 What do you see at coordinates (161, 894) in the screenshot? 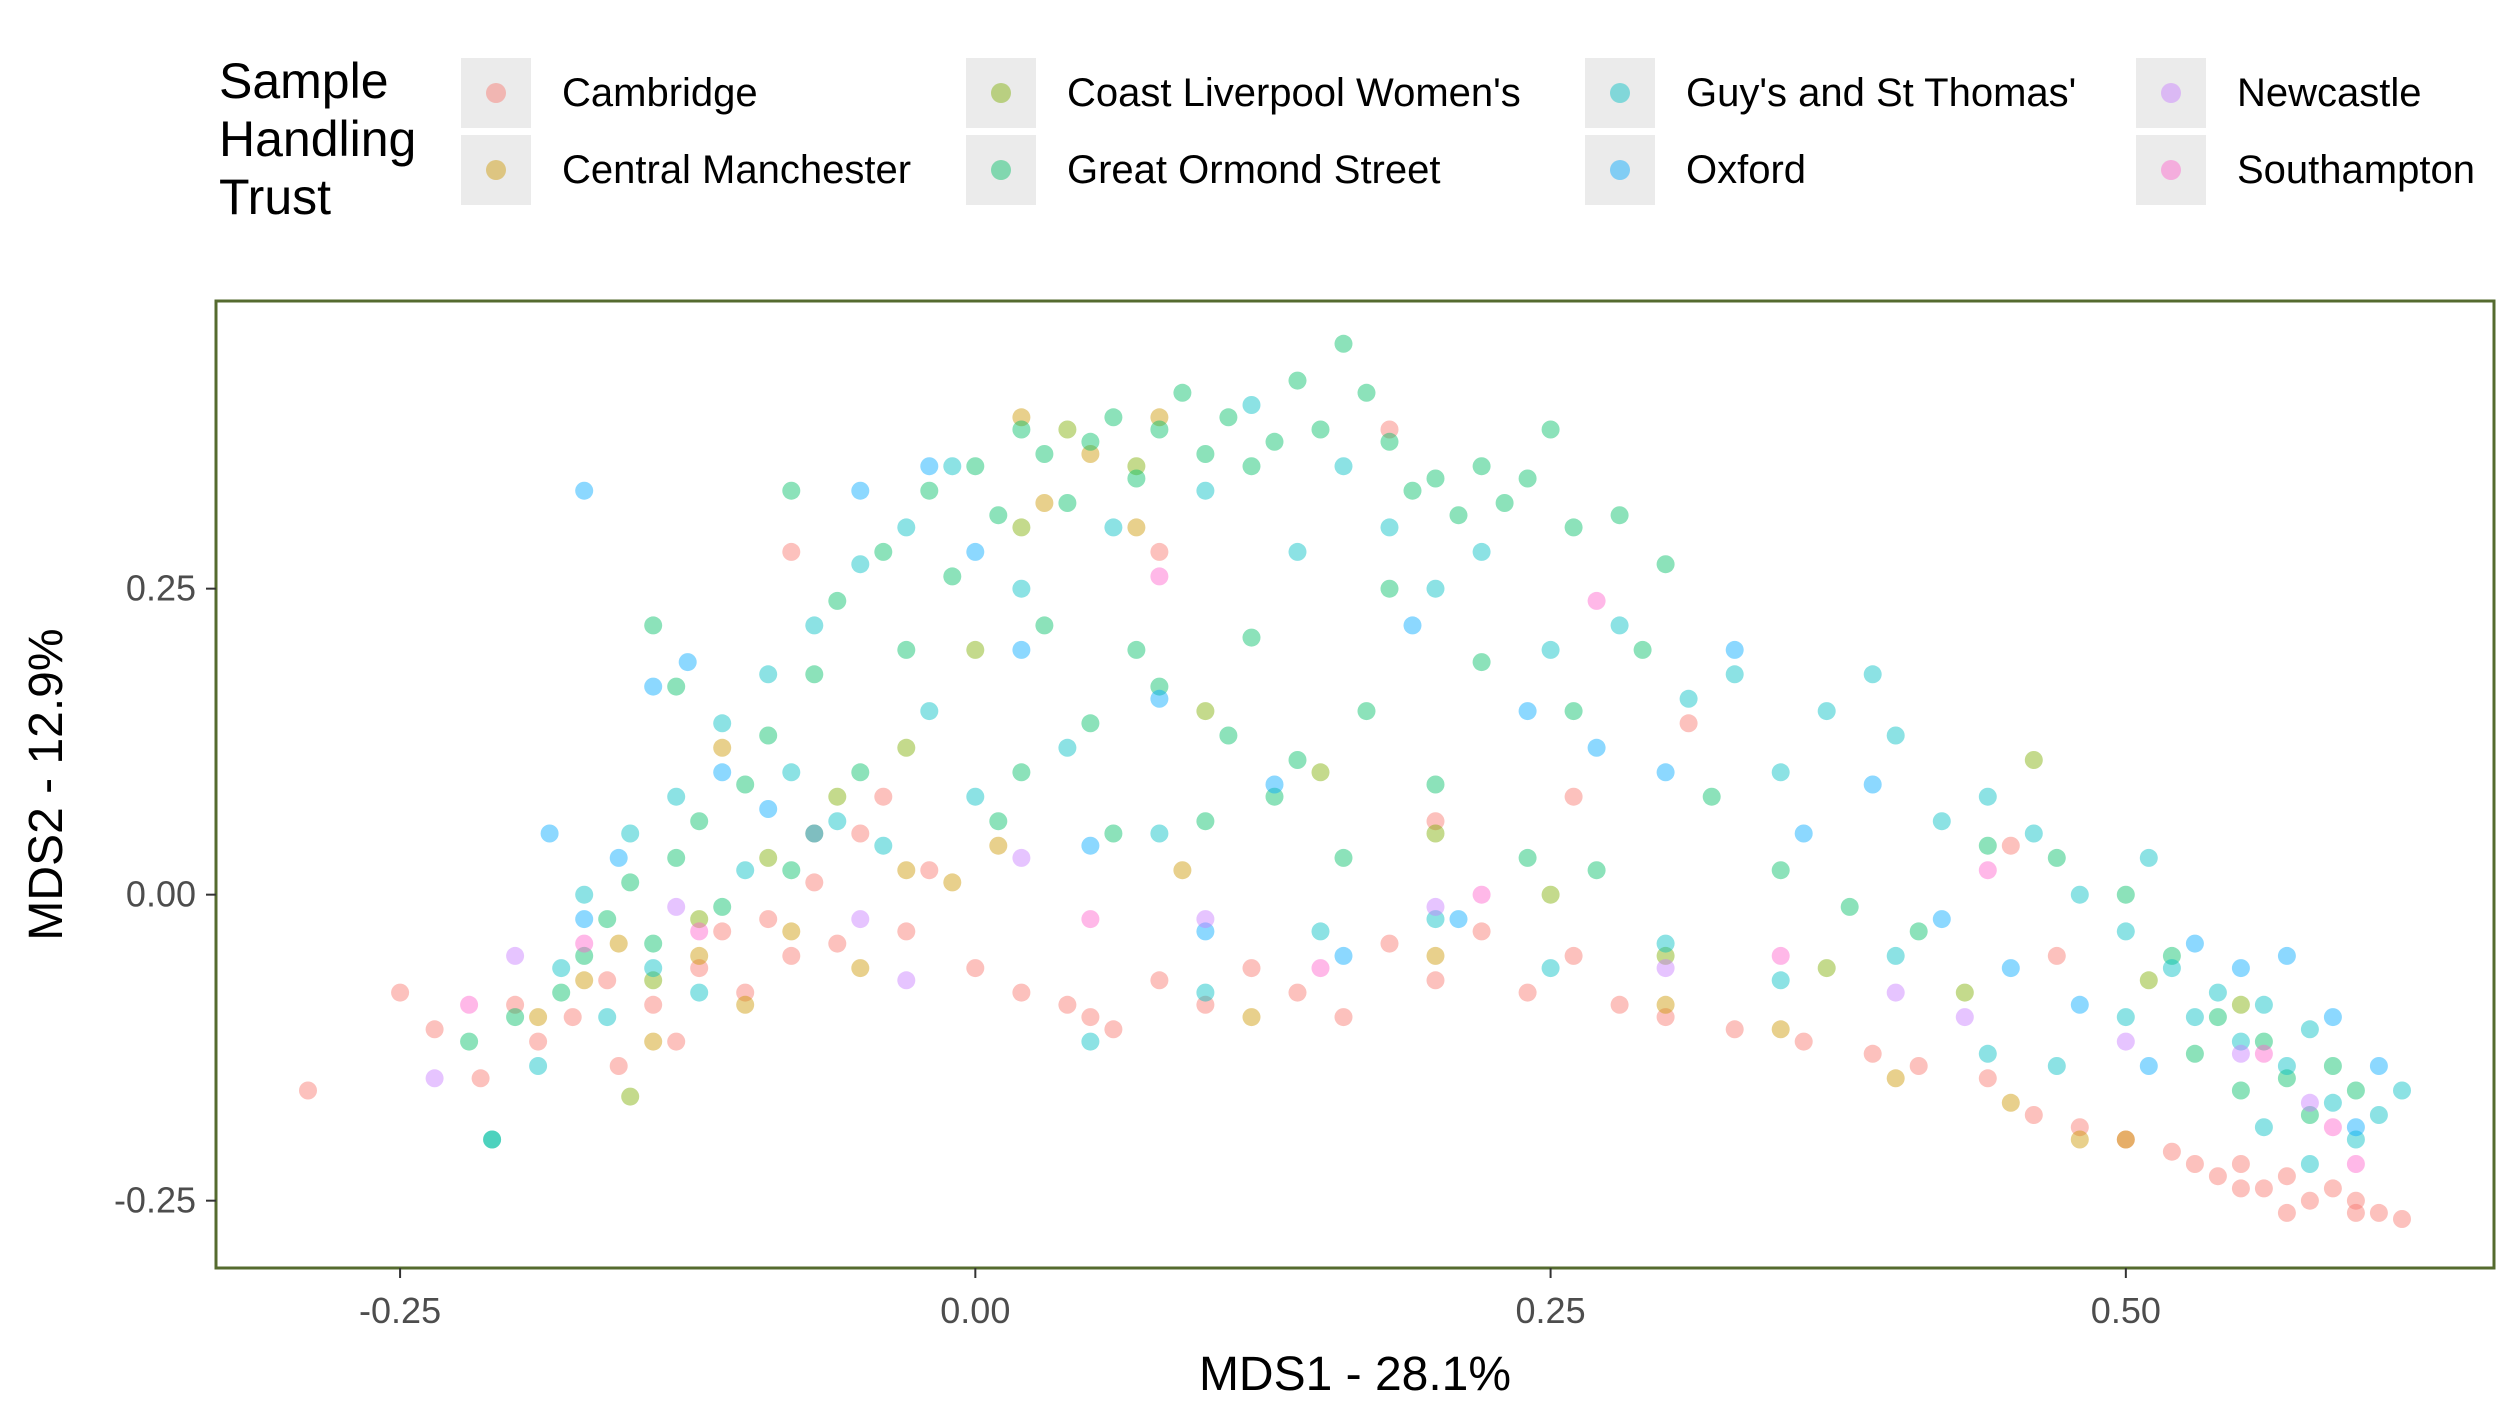
I see `y-tick-label: 0.00` at bounding box center [161, 894].